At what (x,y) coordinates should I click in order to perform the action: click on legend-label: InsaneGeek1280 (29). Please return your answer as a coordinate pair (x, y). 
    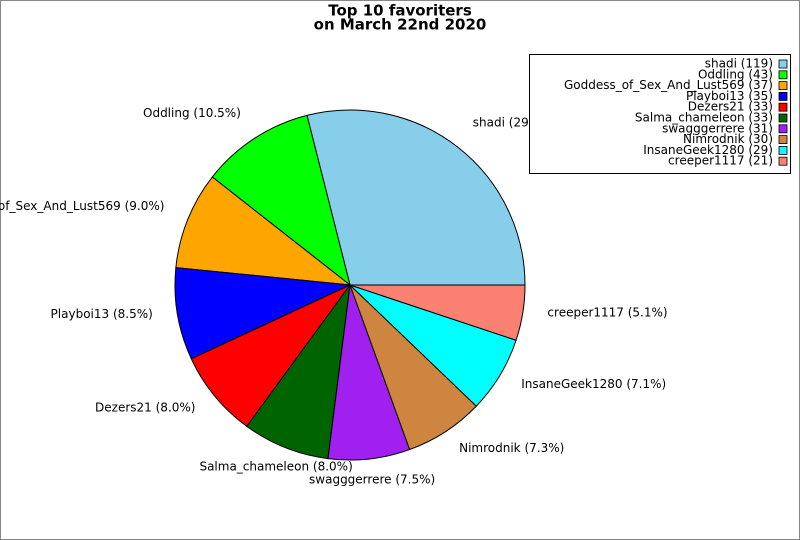
    Looking at the image, I should click on (708, 150).